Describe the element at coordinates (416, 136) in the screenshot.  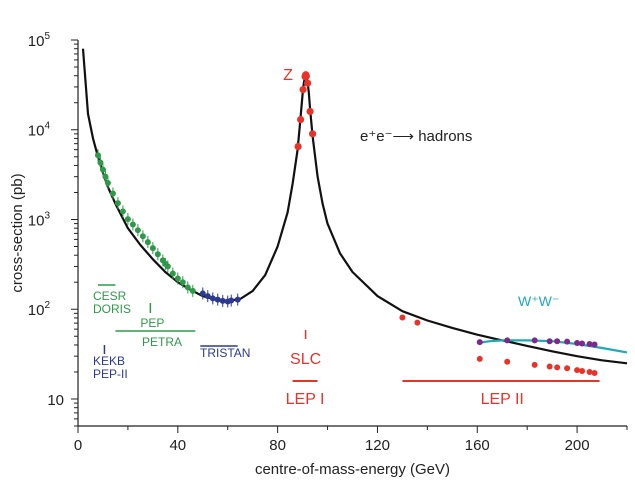
I see `reaction-label: e⁺e⁻⟶ hadrons` at that location.